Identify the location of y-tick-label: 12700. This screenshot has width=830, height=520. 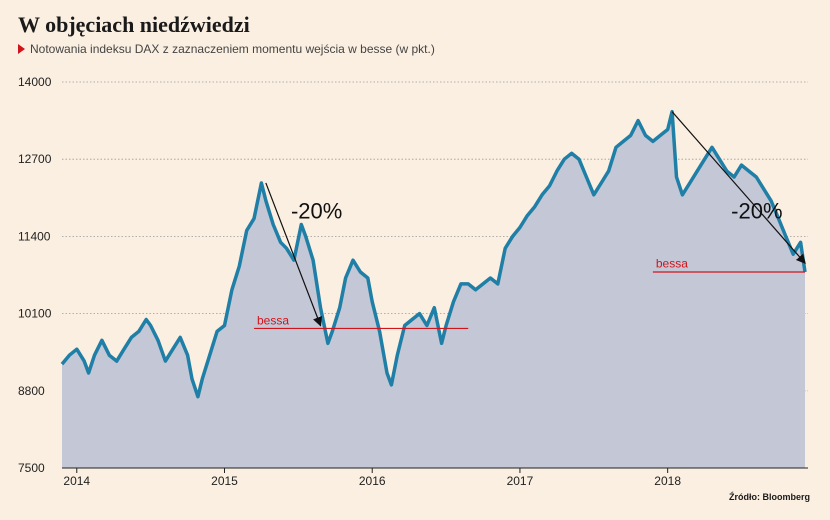
(35, 159).